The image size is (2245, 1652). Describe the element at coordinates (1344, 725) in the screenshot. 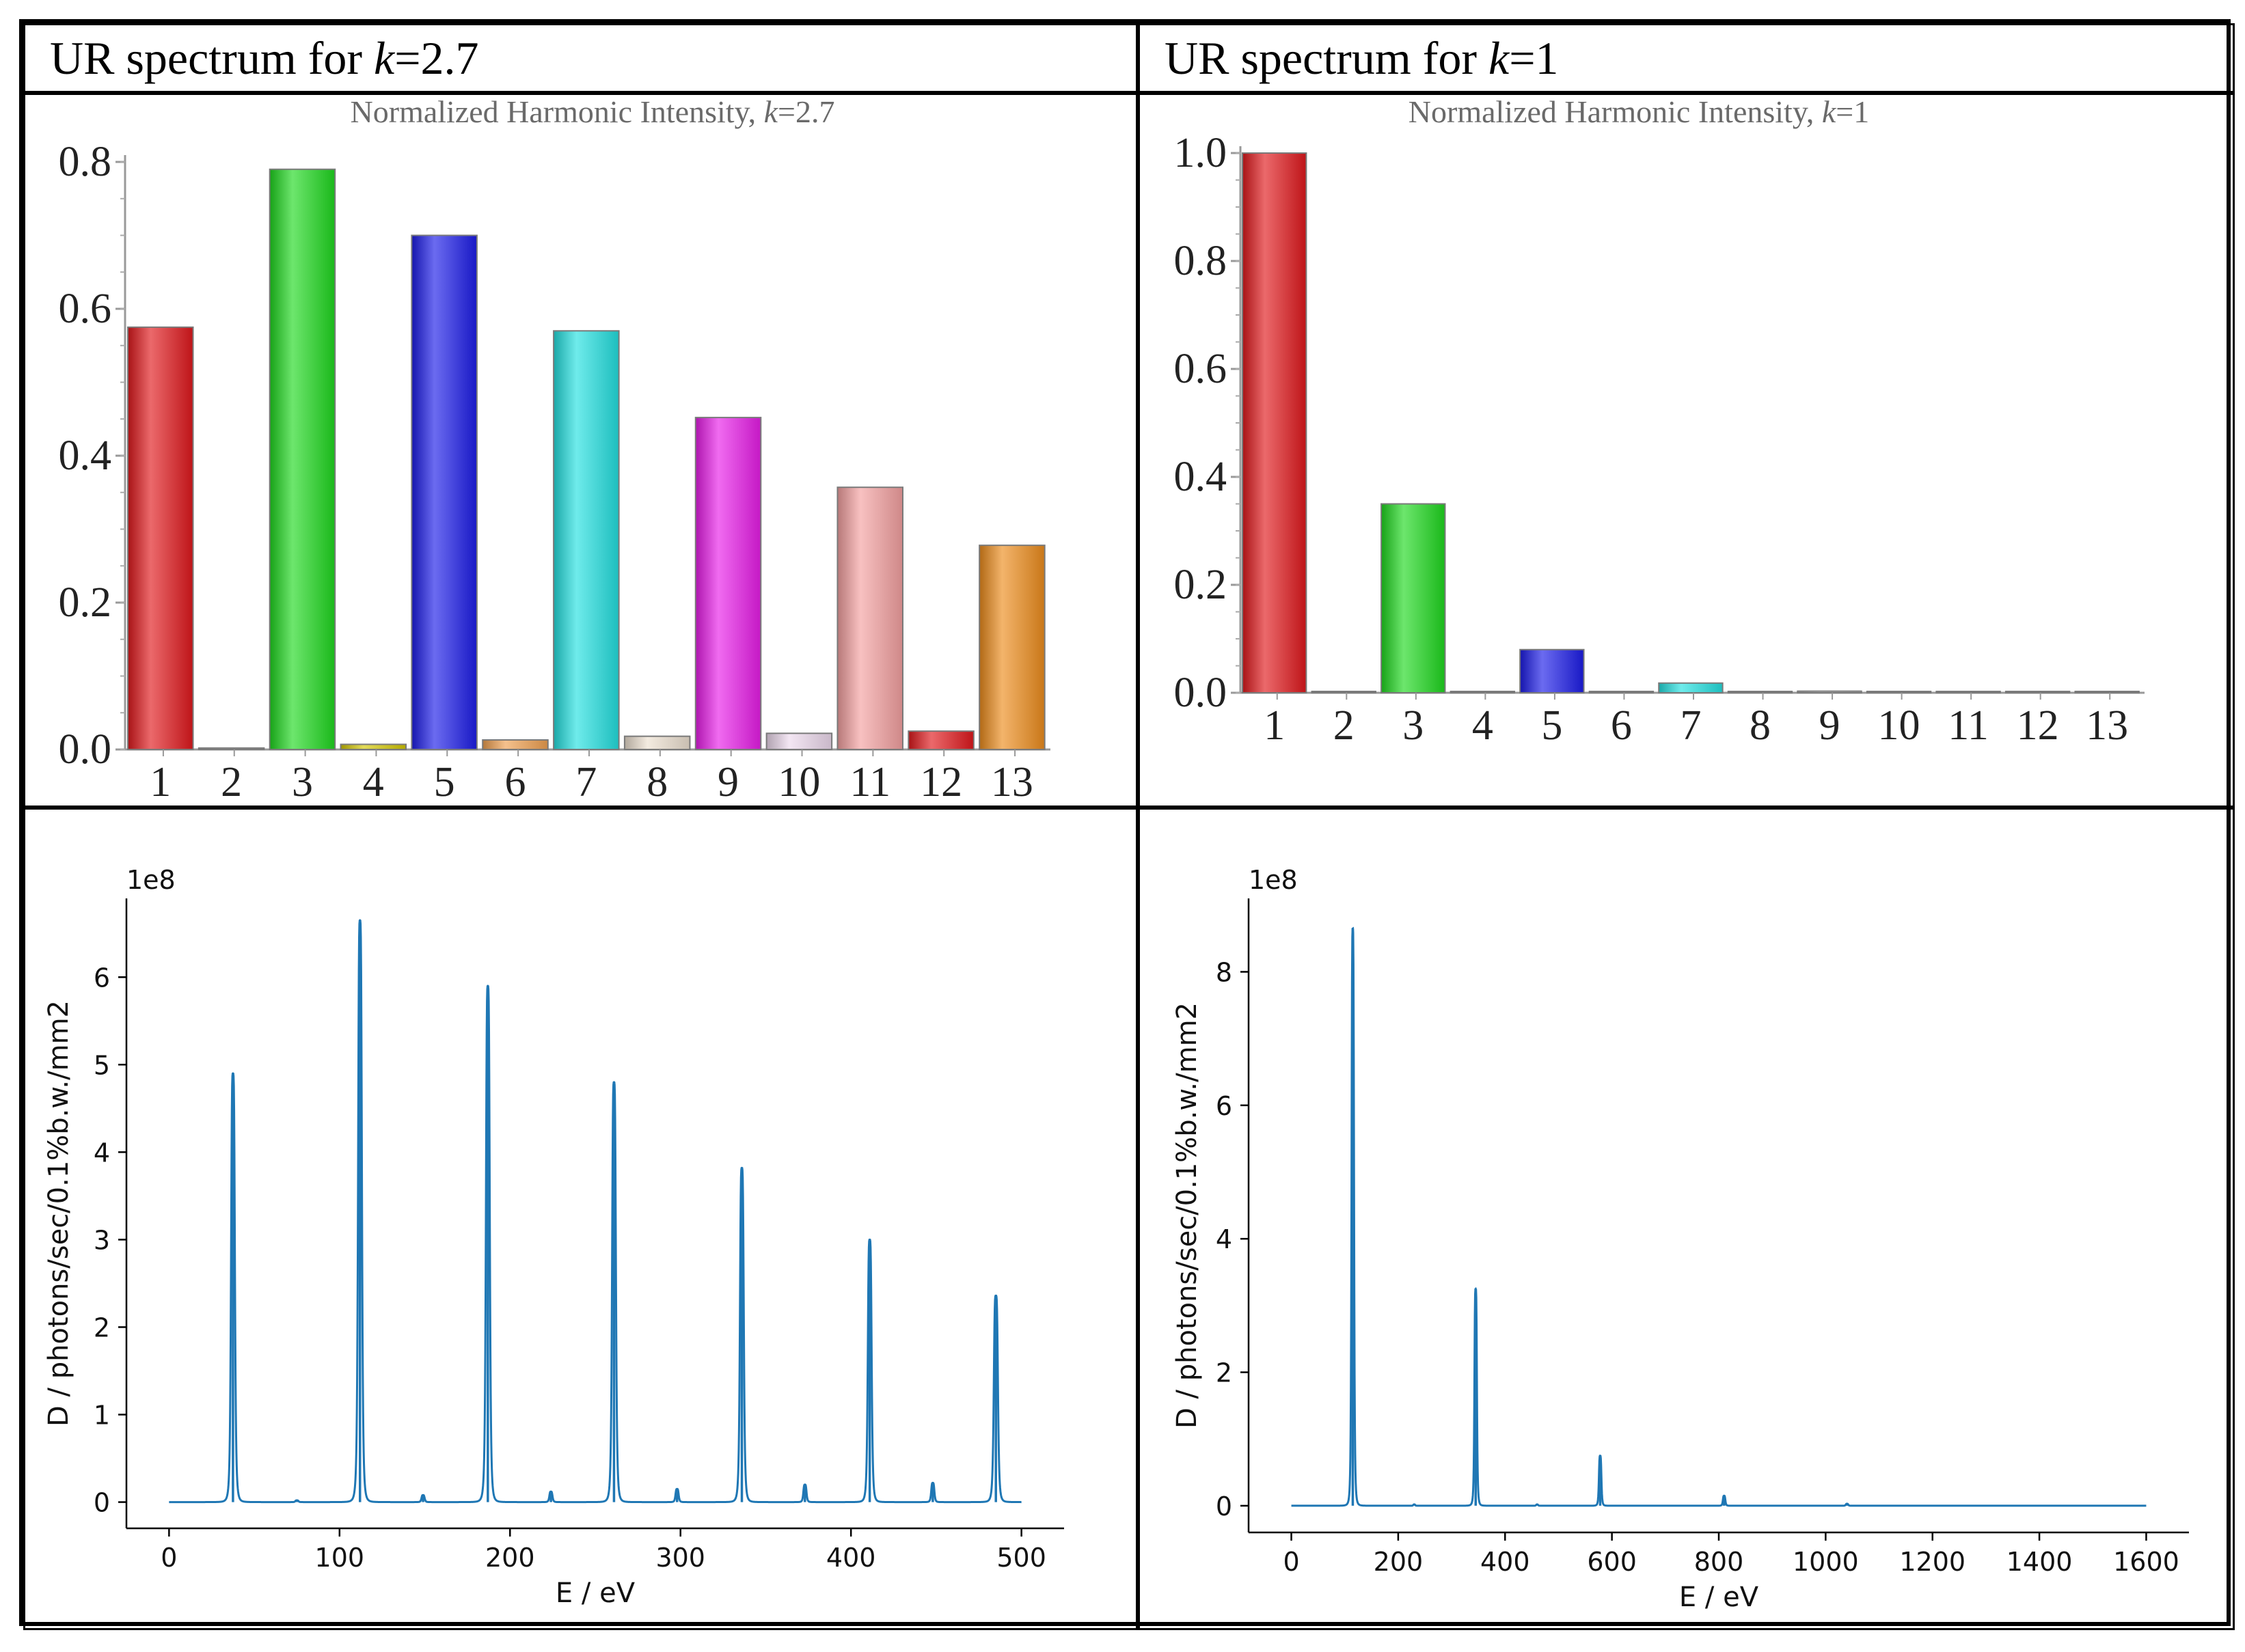

I see `x-tick-label: 2` at that location.